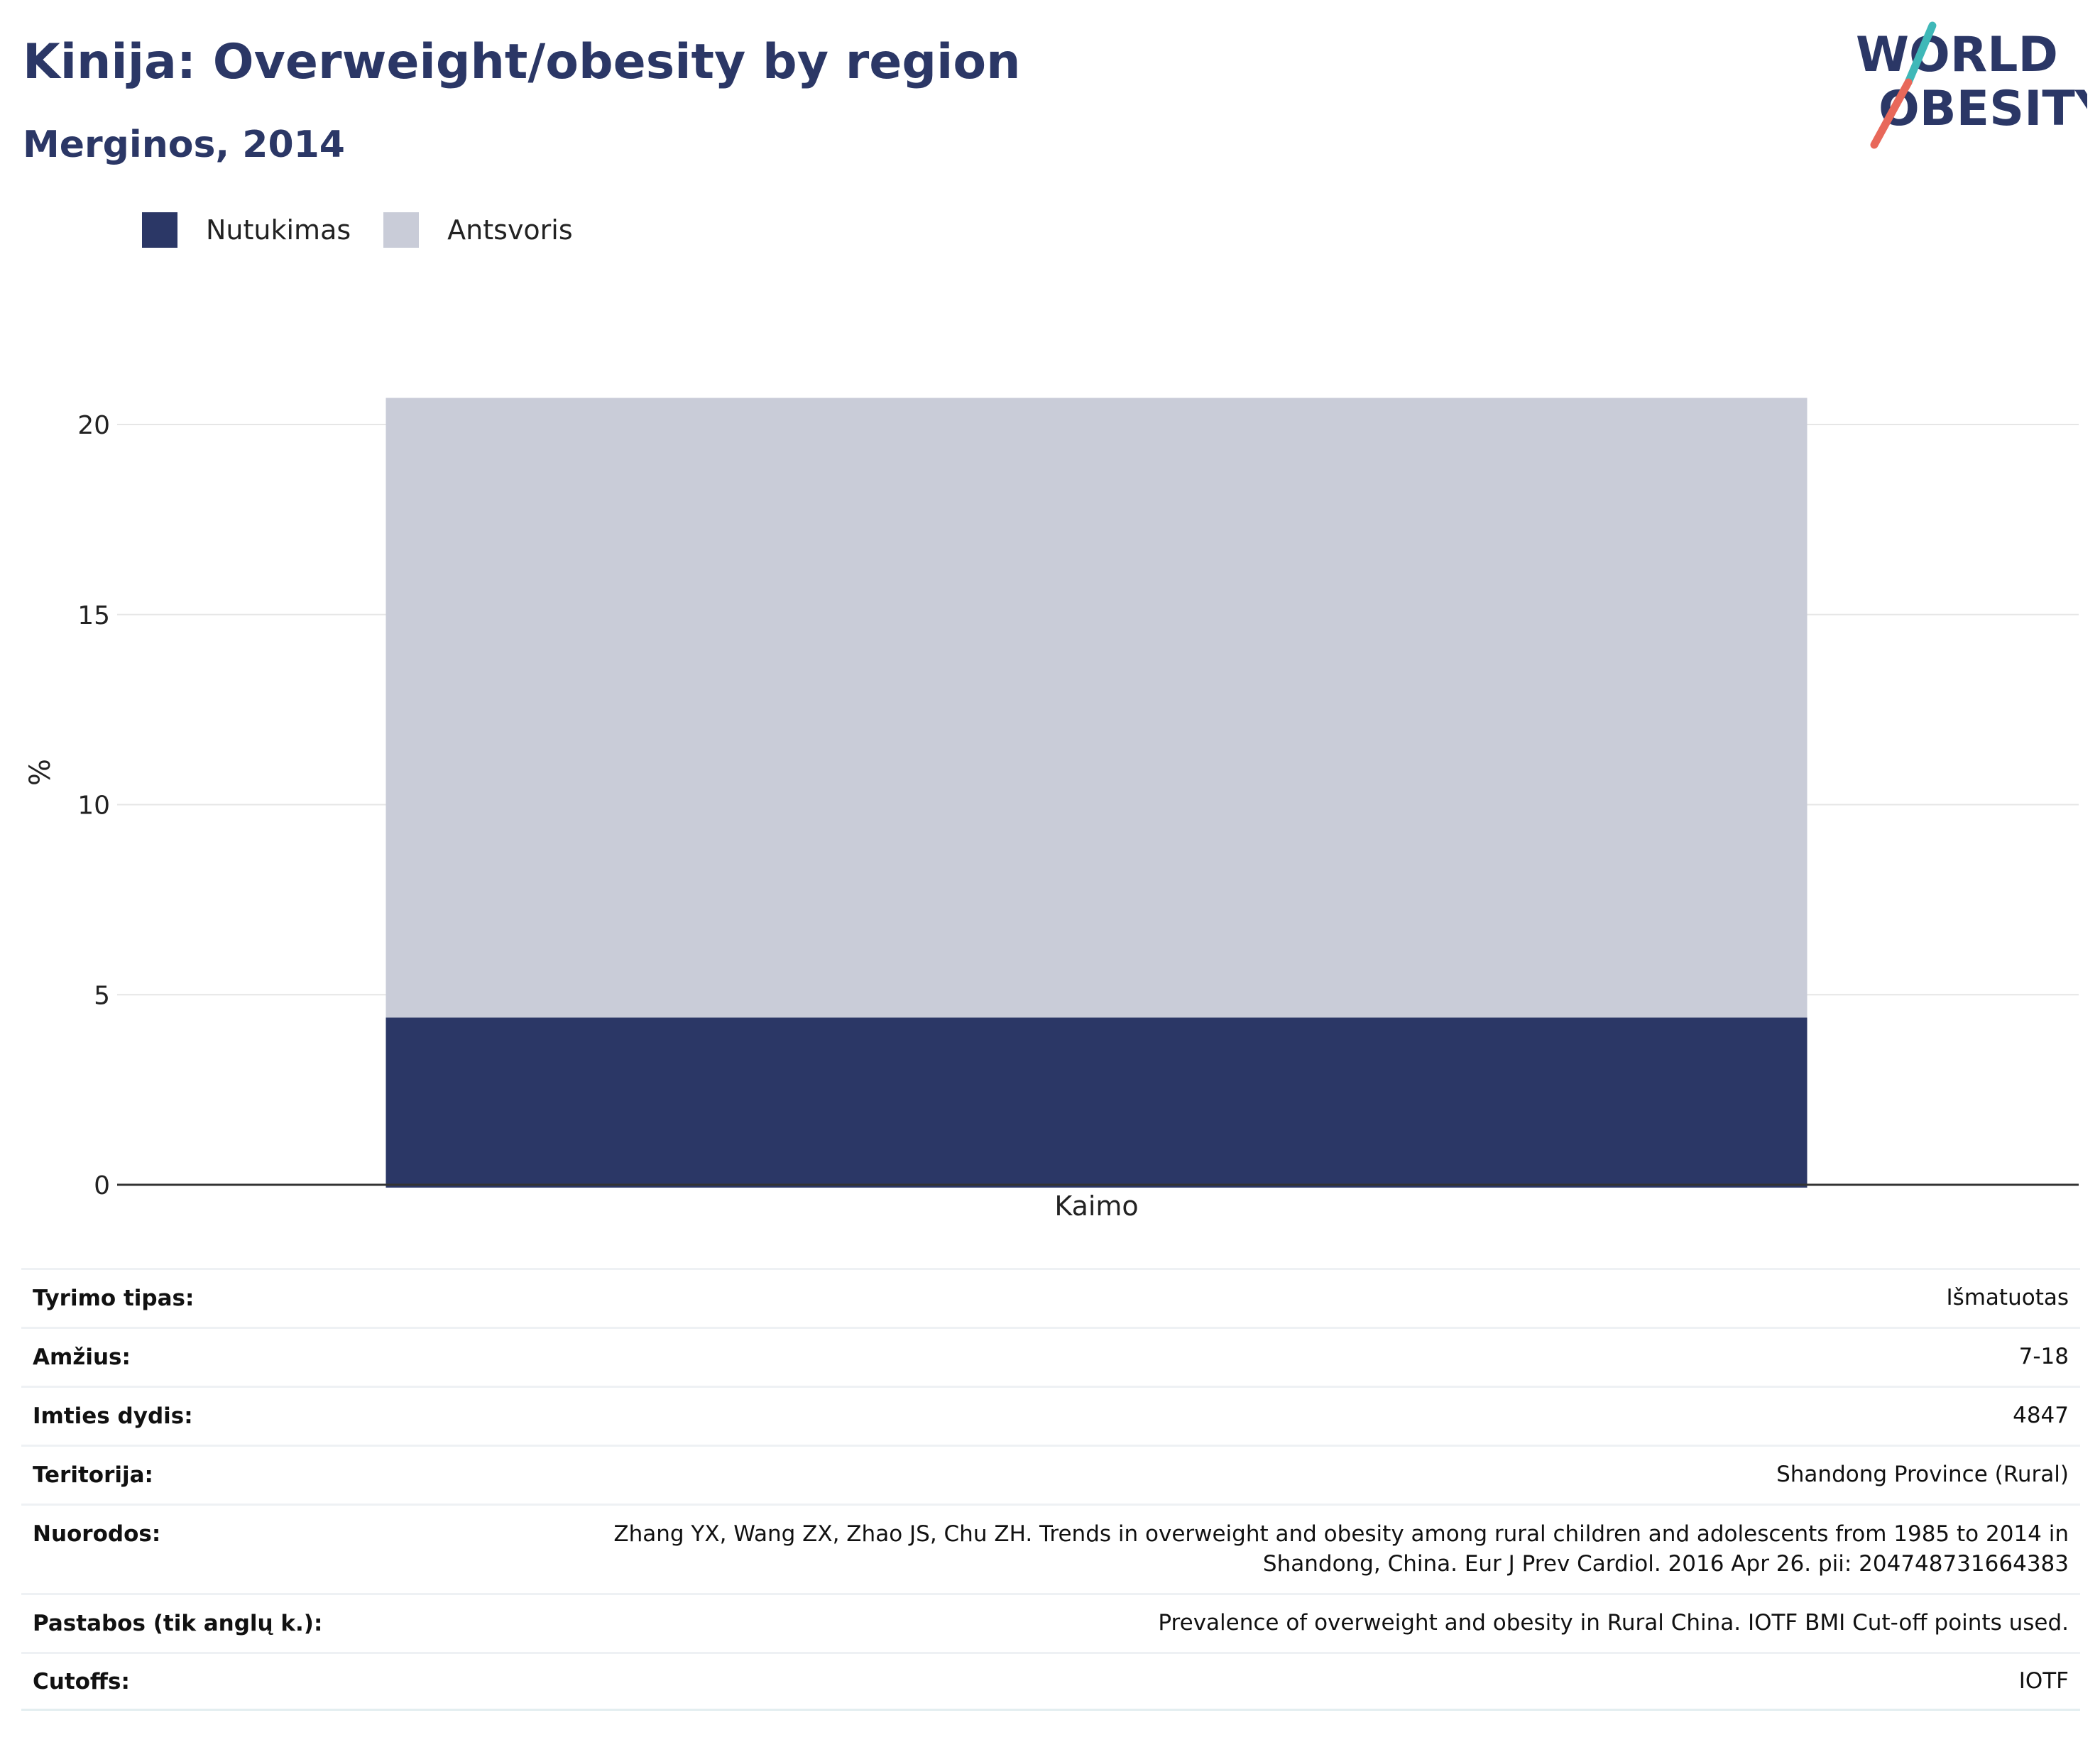 The width and height of the screenshot is (2100, 1747). Describe the element at coordinates (510, 230) in the screenshot. I see `legend-label-overweight: Antsvoris` at that location.